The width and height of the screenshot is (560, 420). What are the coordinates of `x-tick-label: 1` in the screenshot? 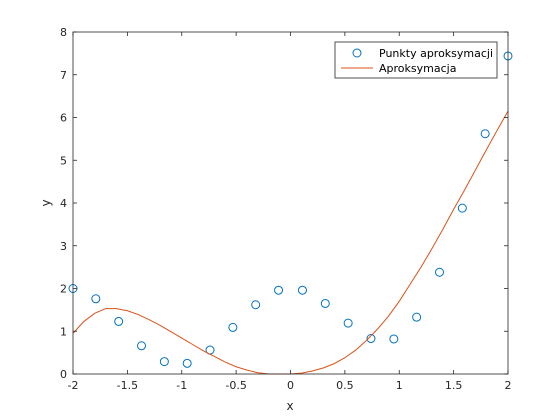 It's located at (399, 385).